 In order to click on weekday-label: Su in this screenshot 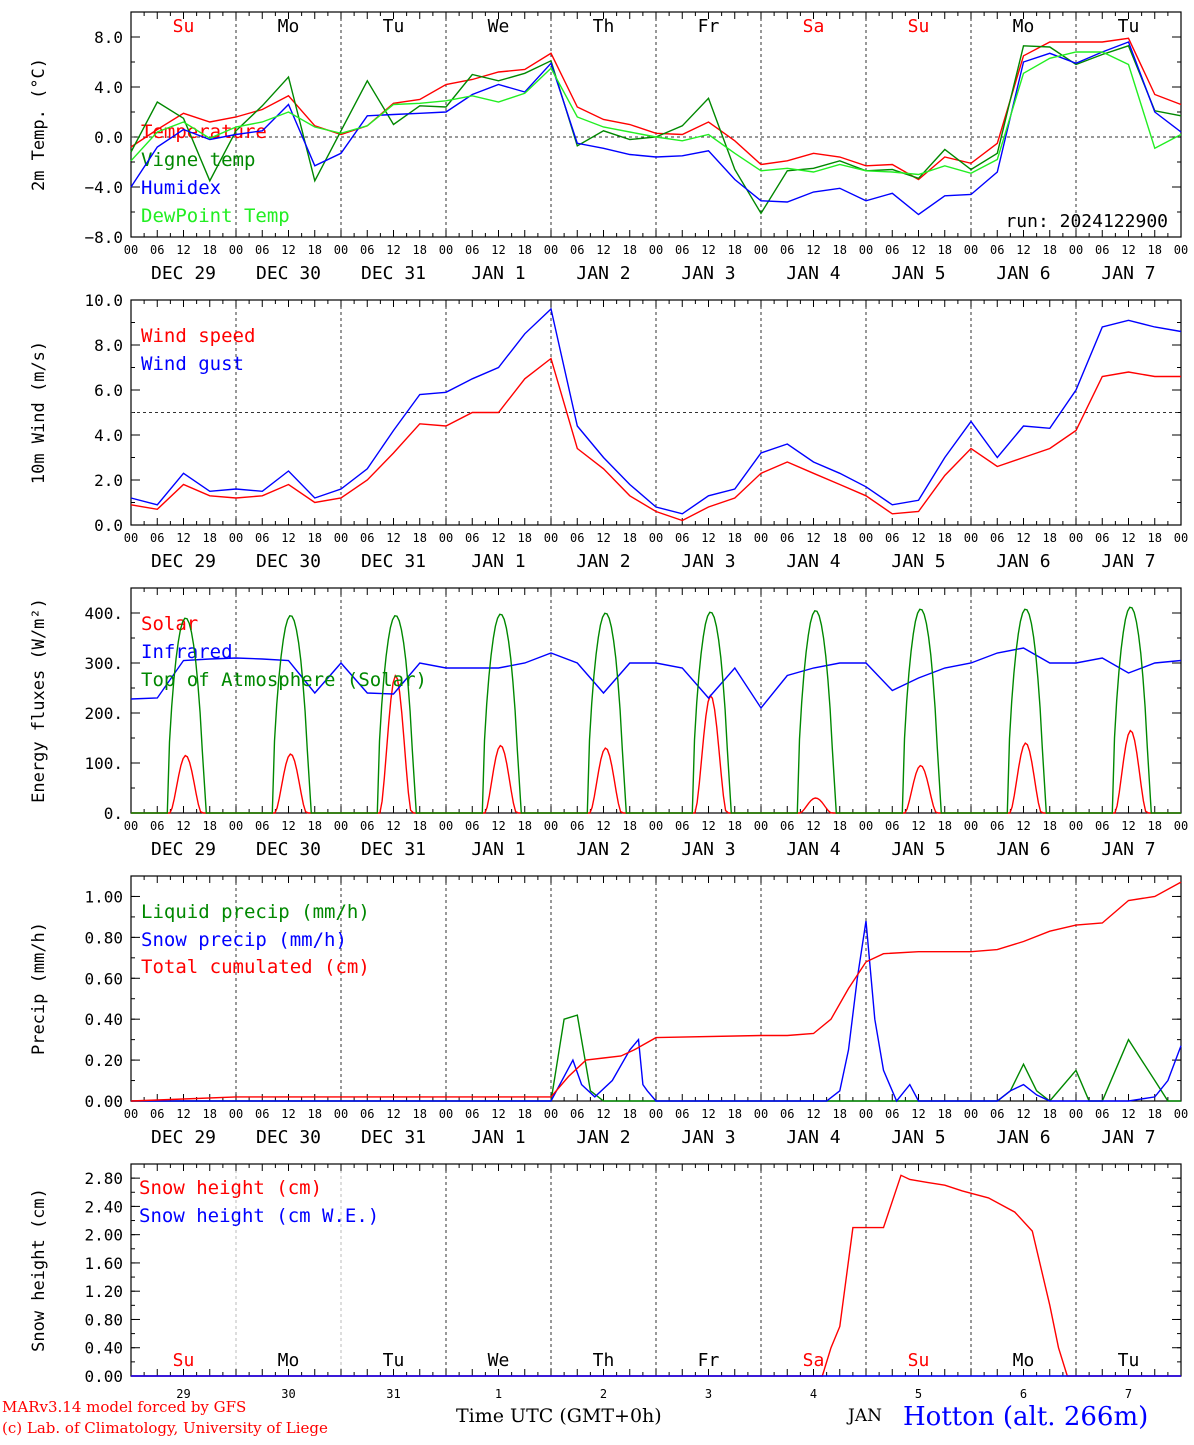, I will do `click(184, 1360)`.